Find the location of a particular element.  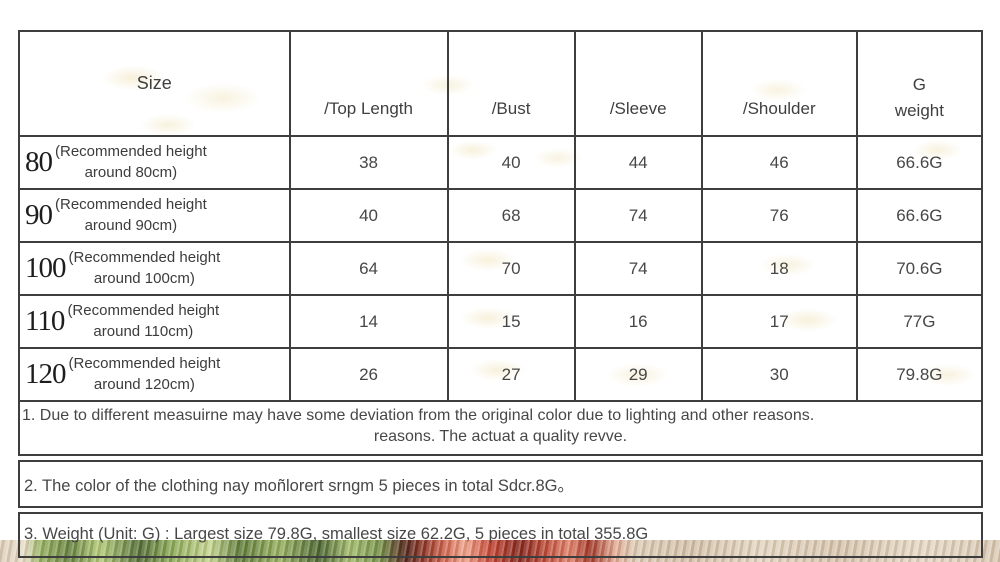

size-recommendation: (Recommended height around 110cm) is located at coordinates (143, 321).